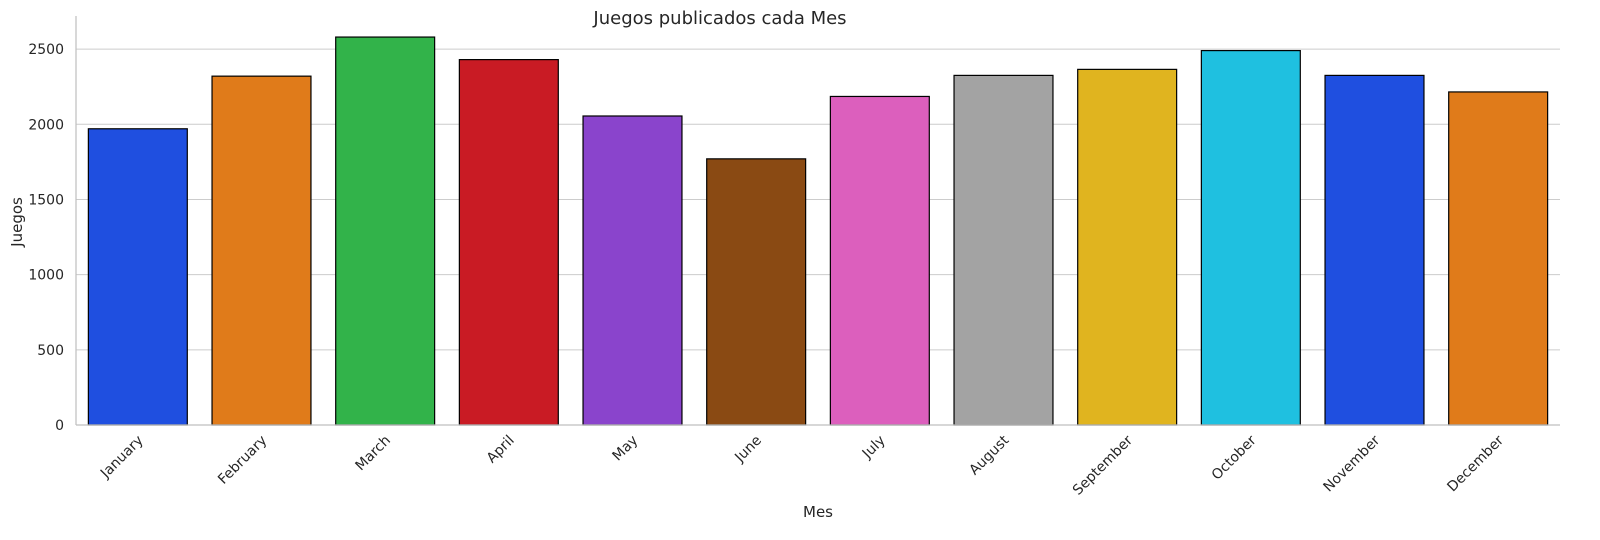 This screenshot has width=1600, height=540. Describe the element at coordinates (46, 200) in the screenshot. I see `y-tick-label-1500: 1500` at that location.